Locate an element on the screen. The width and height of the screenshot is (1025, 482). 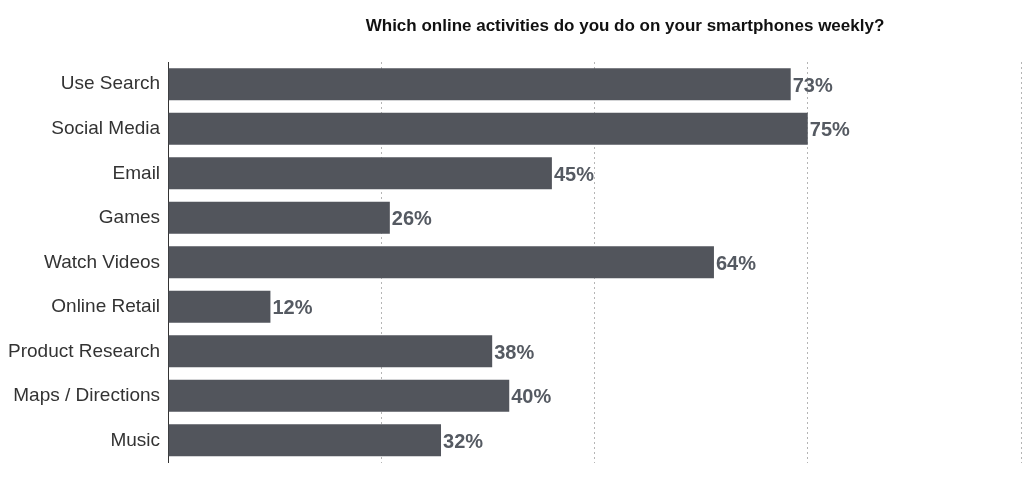
y-tick-label: Product Research is located at coordinates (84, 350).